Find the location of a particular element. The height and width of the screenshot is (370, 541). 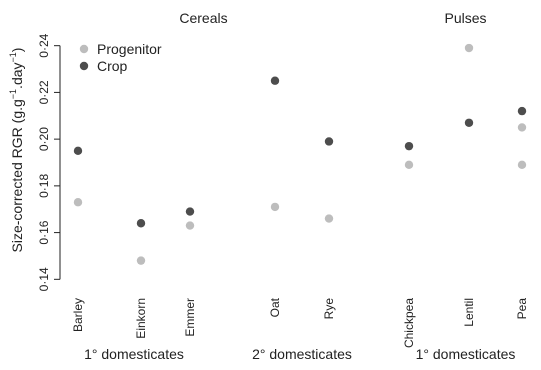

y-tick-label: 0·22 is located at coordinates (44, 92).